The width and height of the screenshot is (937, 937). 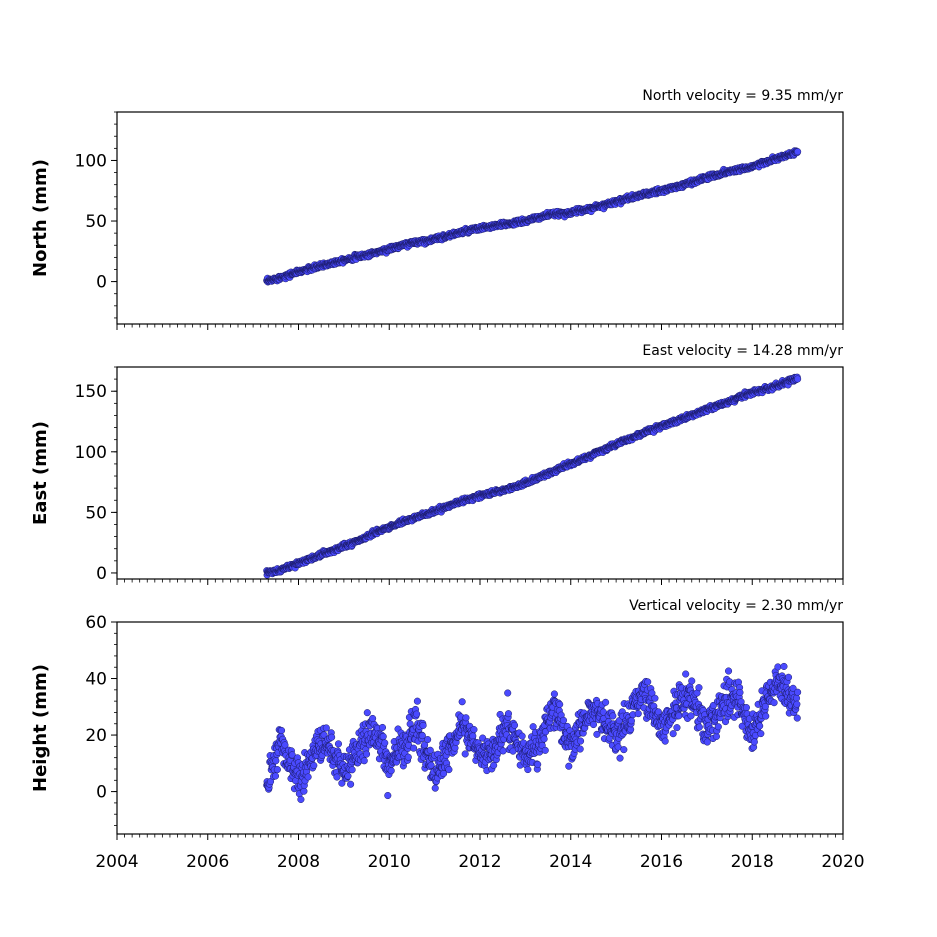 I want to click on height-y-ticks: 0 20 40 60, so click(x=101, y=719).